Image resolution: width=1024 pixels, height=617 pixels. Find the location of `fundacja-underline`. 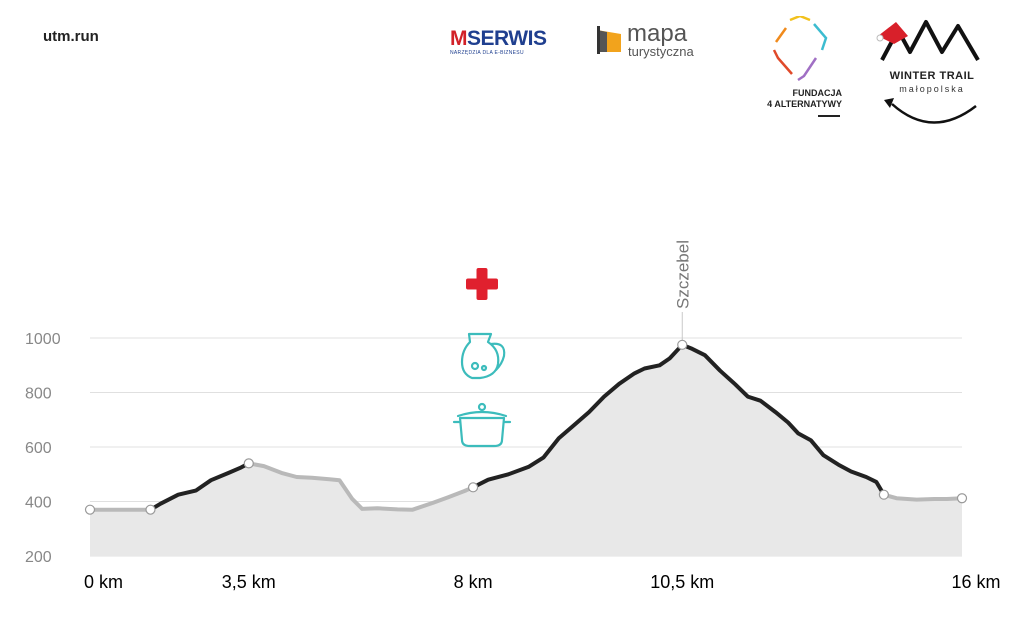

fundacja-underline is located at coordinates (829, 116).